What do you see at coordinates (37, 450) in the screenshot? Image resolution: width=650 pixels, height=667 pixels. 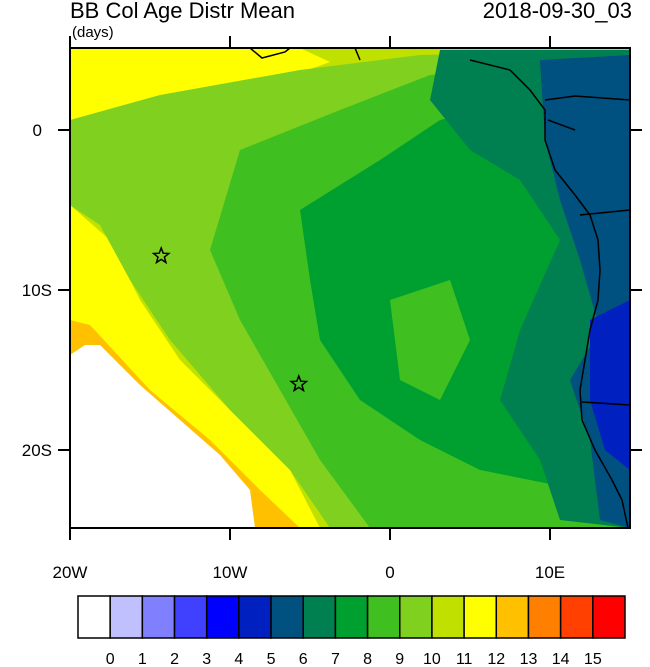 I see `y-tick-label: 20S` at bounding box center [37, 450].